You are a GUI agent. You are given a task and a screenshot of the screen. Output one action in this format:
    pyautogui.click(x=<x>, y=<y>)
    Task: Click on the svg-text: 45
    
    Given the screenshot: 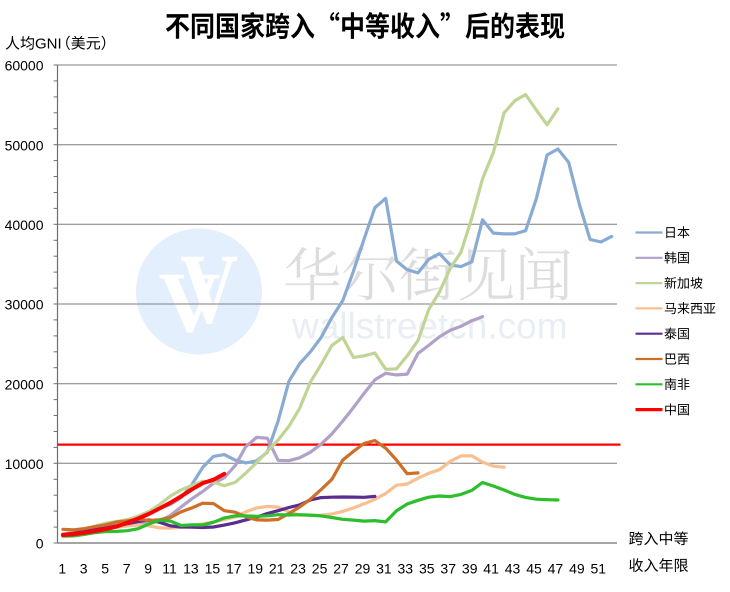 What is the action you would take?
    pyautogui.click(x=534, y=568)
    